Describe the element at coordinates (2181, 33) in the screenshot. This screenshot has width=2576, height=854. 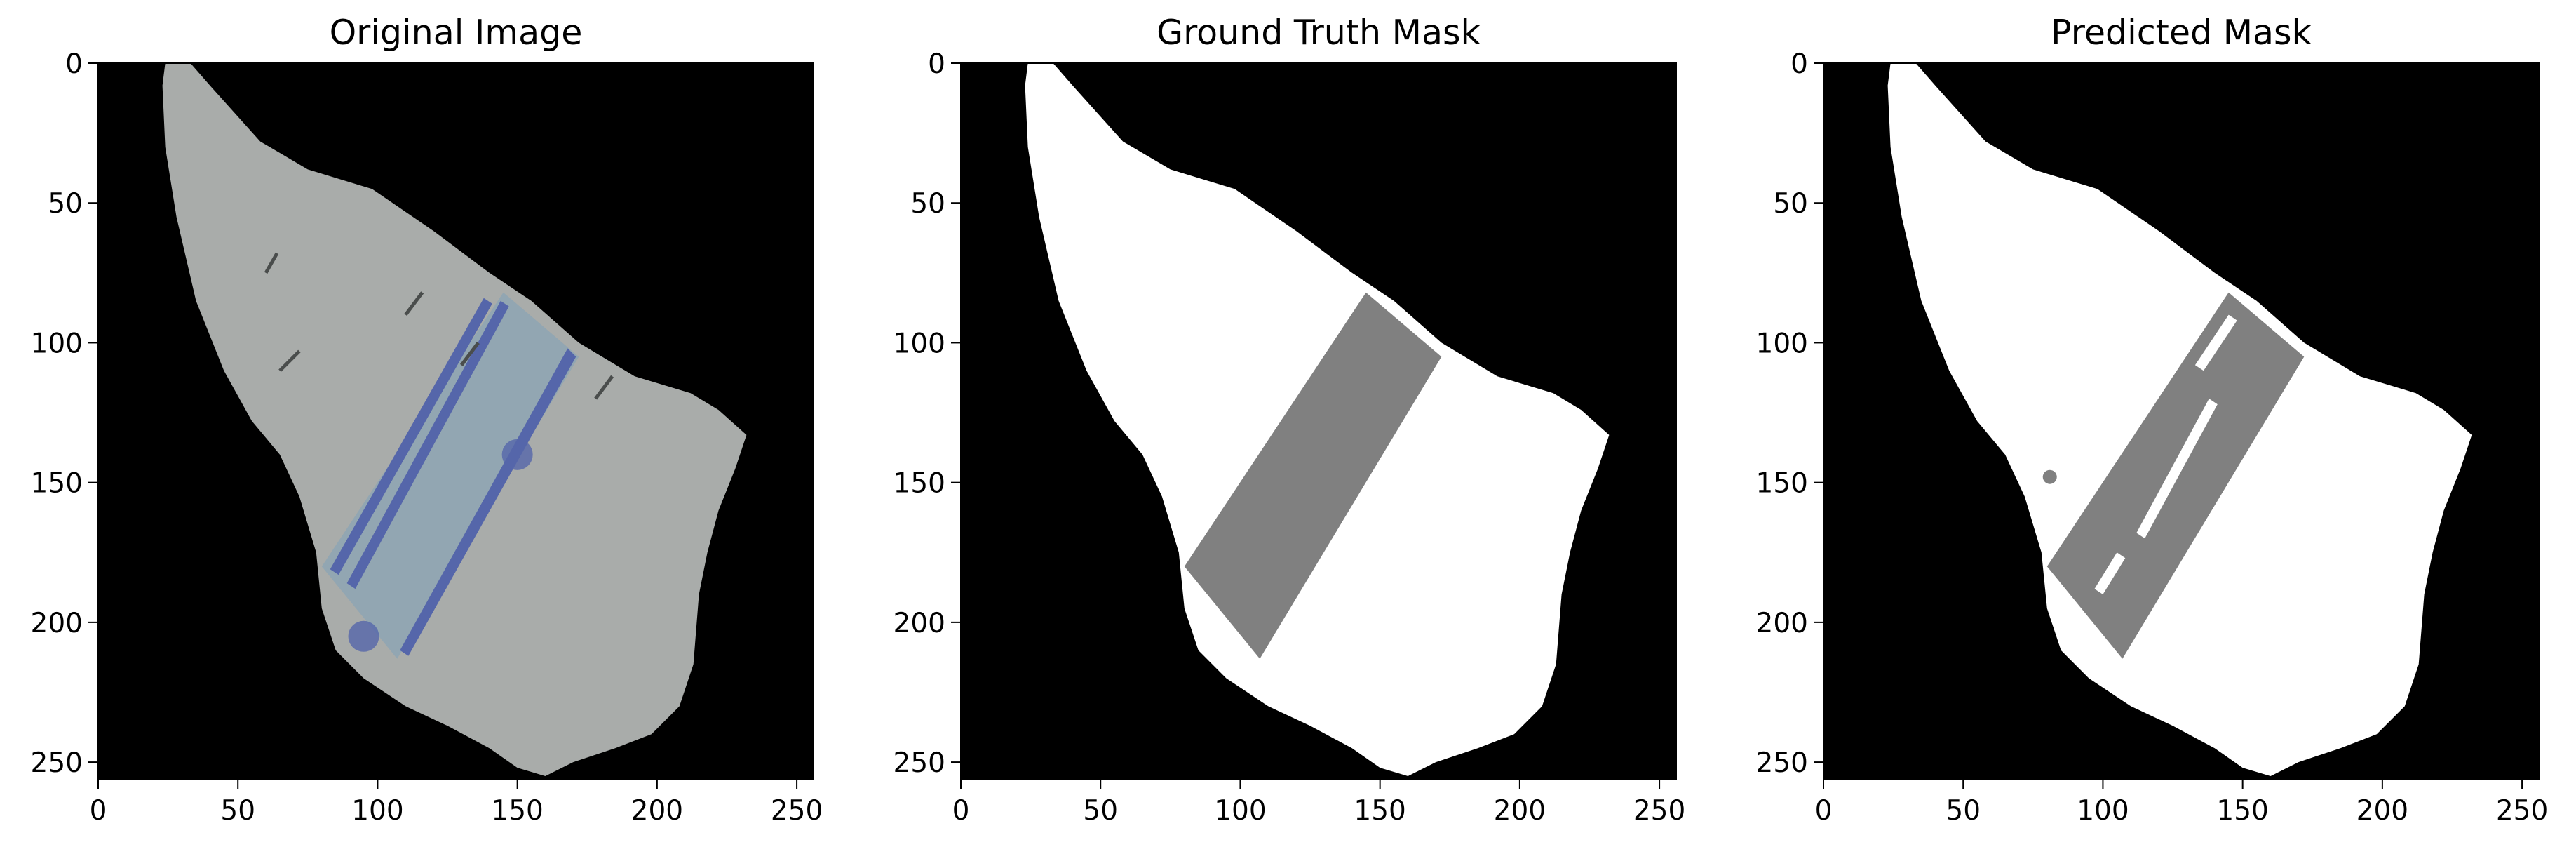
I see `panel-title-predicted: Predicted Mask` at that location.